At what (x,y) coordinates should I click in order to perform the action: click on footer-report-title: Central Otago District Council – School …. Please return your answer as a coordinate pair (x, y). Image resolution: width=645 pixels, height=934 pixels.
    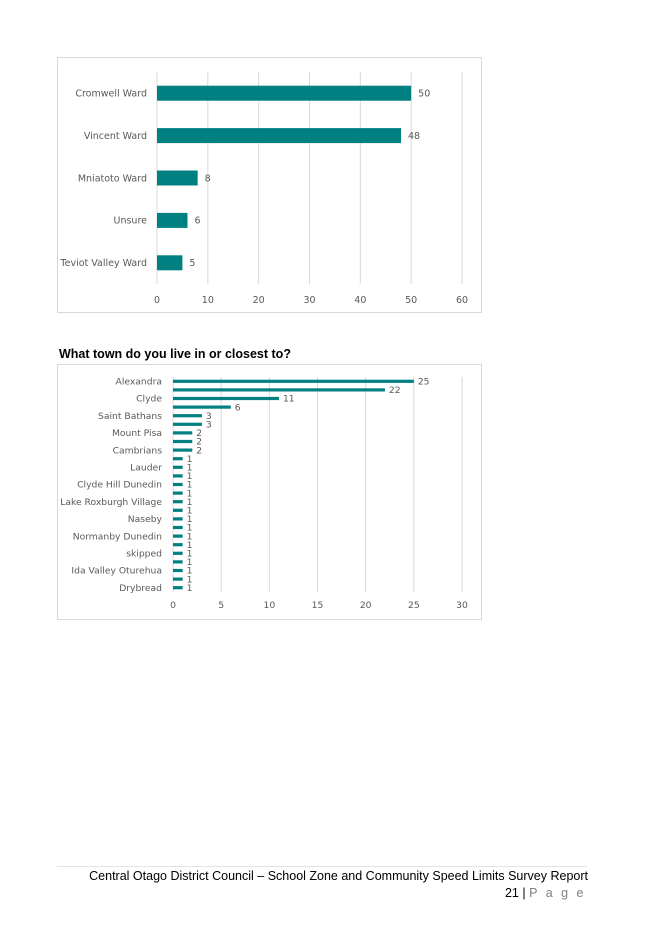
    Looking at the image, I should click on (338, 876).